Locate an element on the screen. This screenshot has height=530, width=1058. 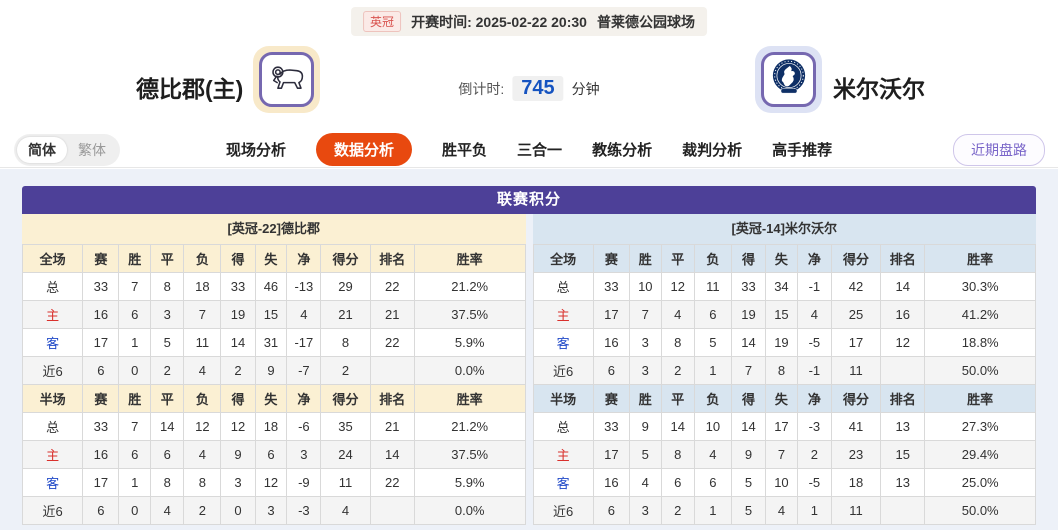
table-cell: 0.0% is located at coordinates (469, 510).